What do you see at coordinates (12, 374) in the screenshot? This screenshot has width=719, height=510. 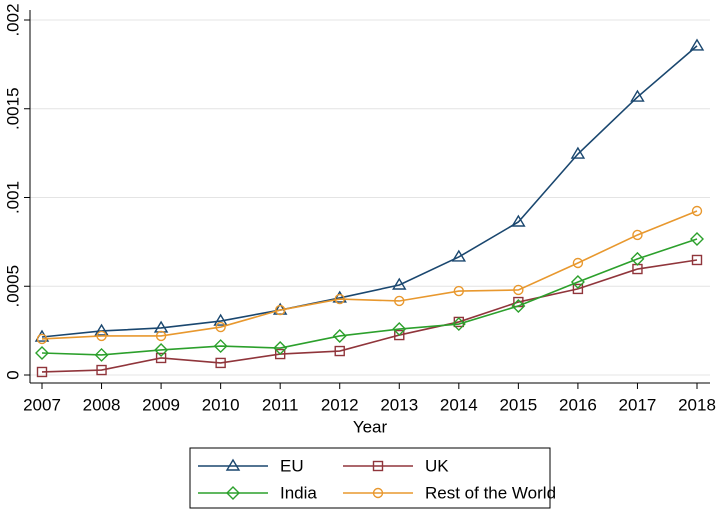 I see `y-tick-label: 0` at bounding box center [12, 374].